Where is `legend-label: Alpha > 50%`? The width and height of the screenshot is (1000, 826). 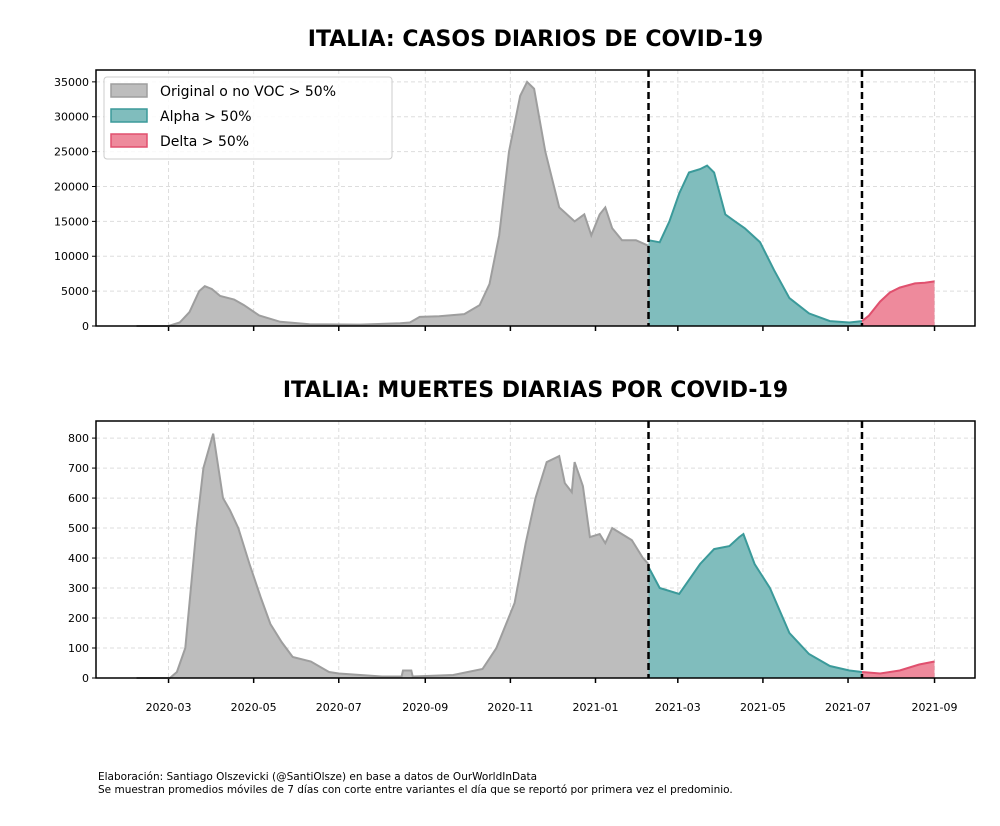
legend-label: Alpha > 50% is located at coordinates (206, 117).